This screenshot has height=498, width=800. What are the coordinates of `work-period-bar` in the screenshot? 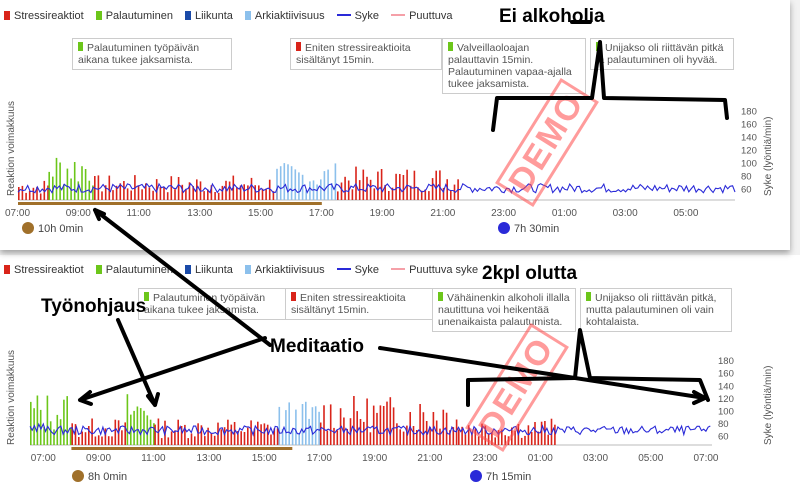 It's located at (182, 448).